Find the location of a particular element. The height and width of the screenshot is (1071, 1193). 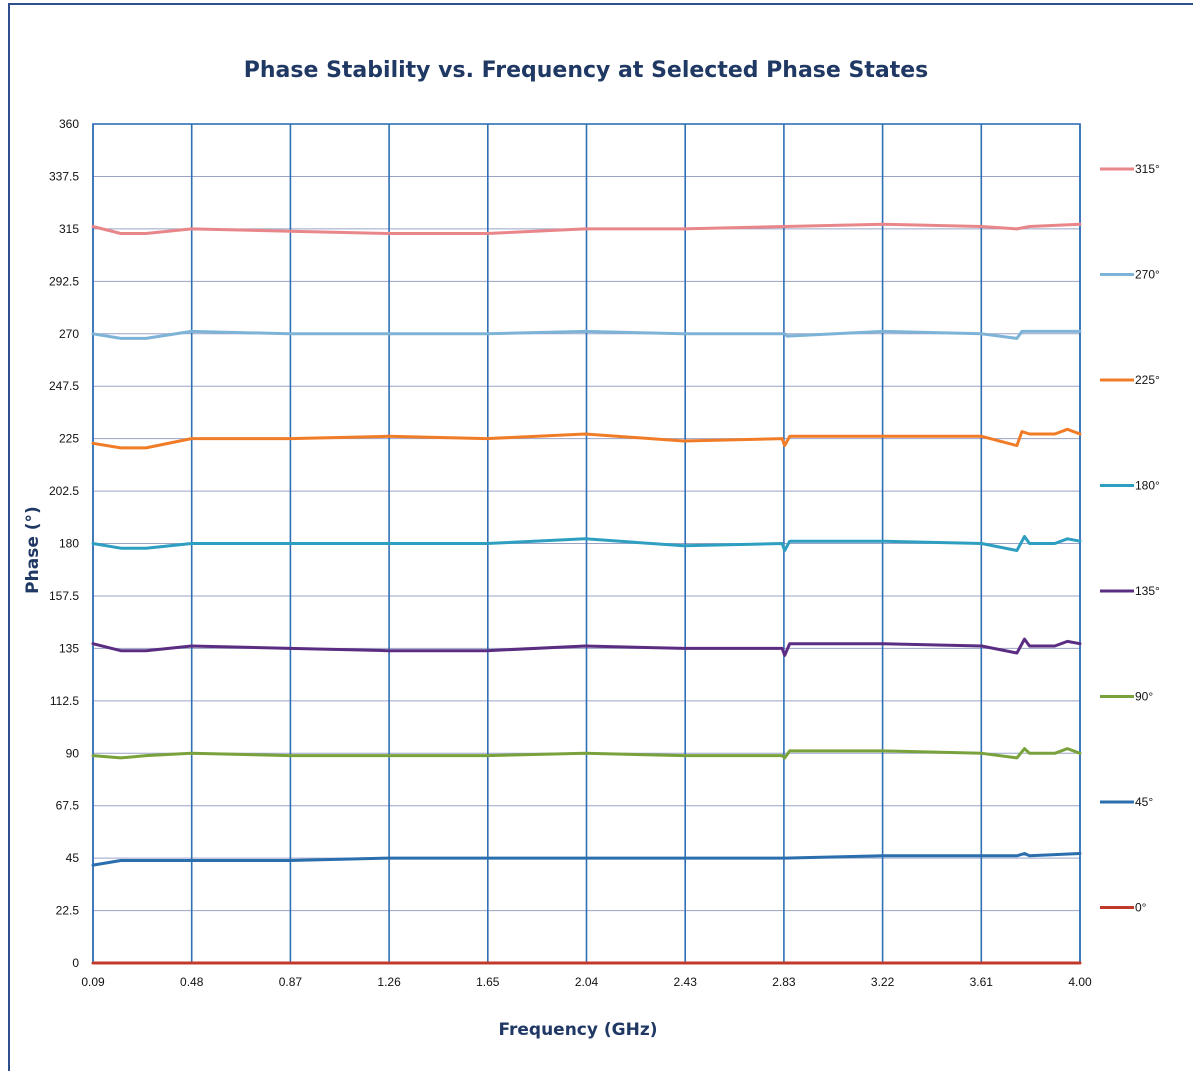

y-tick-label: 0 is located at coordinates (75, 963).